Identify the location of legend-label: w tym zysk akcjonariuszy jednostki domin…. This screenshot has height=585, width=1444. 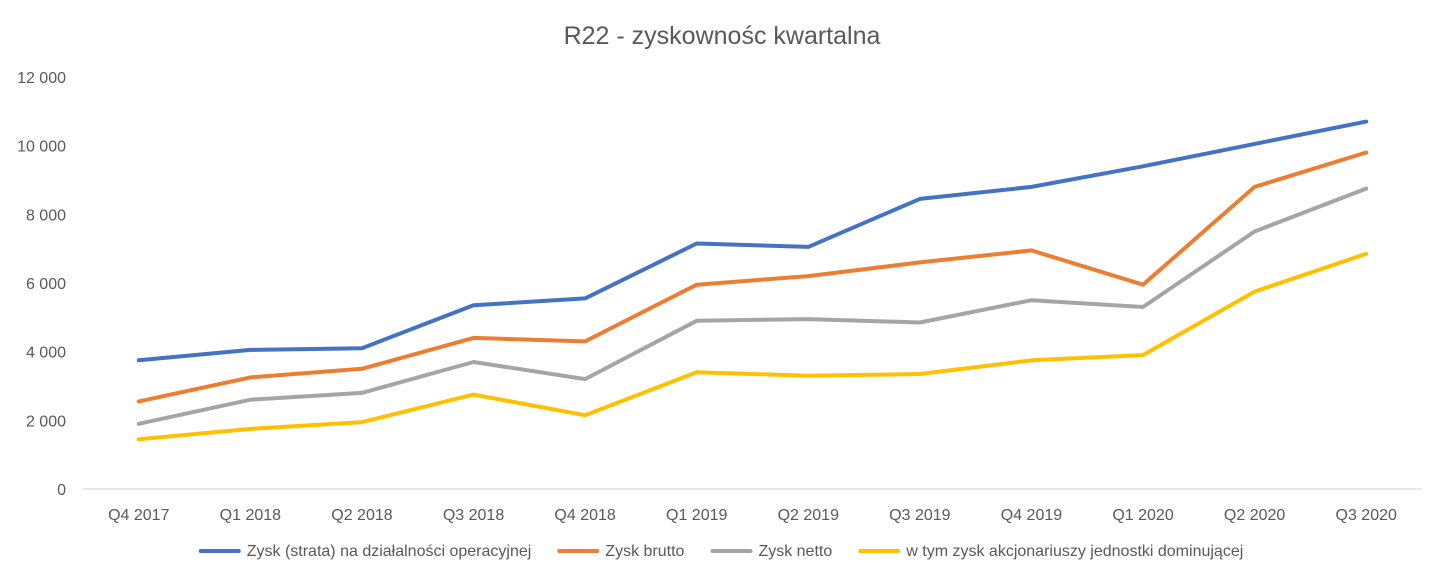
(1074, 551).